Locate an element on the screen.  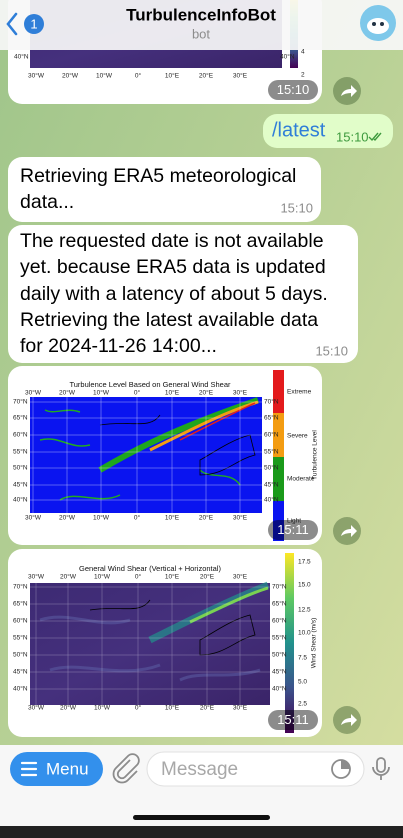
menu-label: Menu is located at coordinates (67, 768).